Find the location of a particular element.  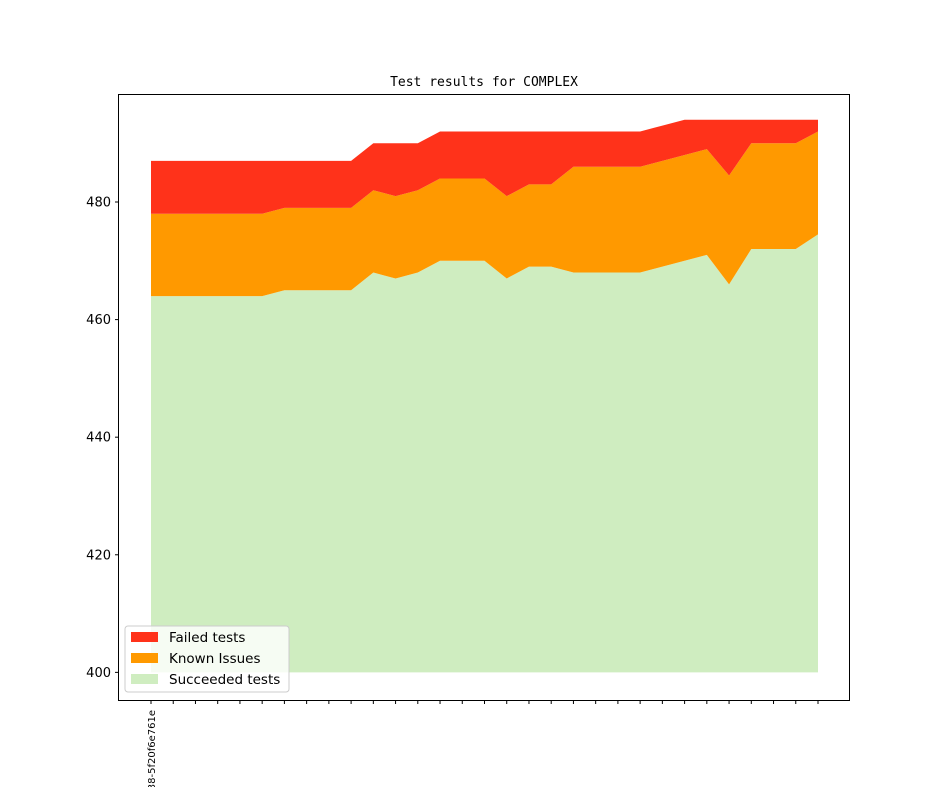

y-axis: 400 420 440 460 480 is located at coordinates (102, 438).